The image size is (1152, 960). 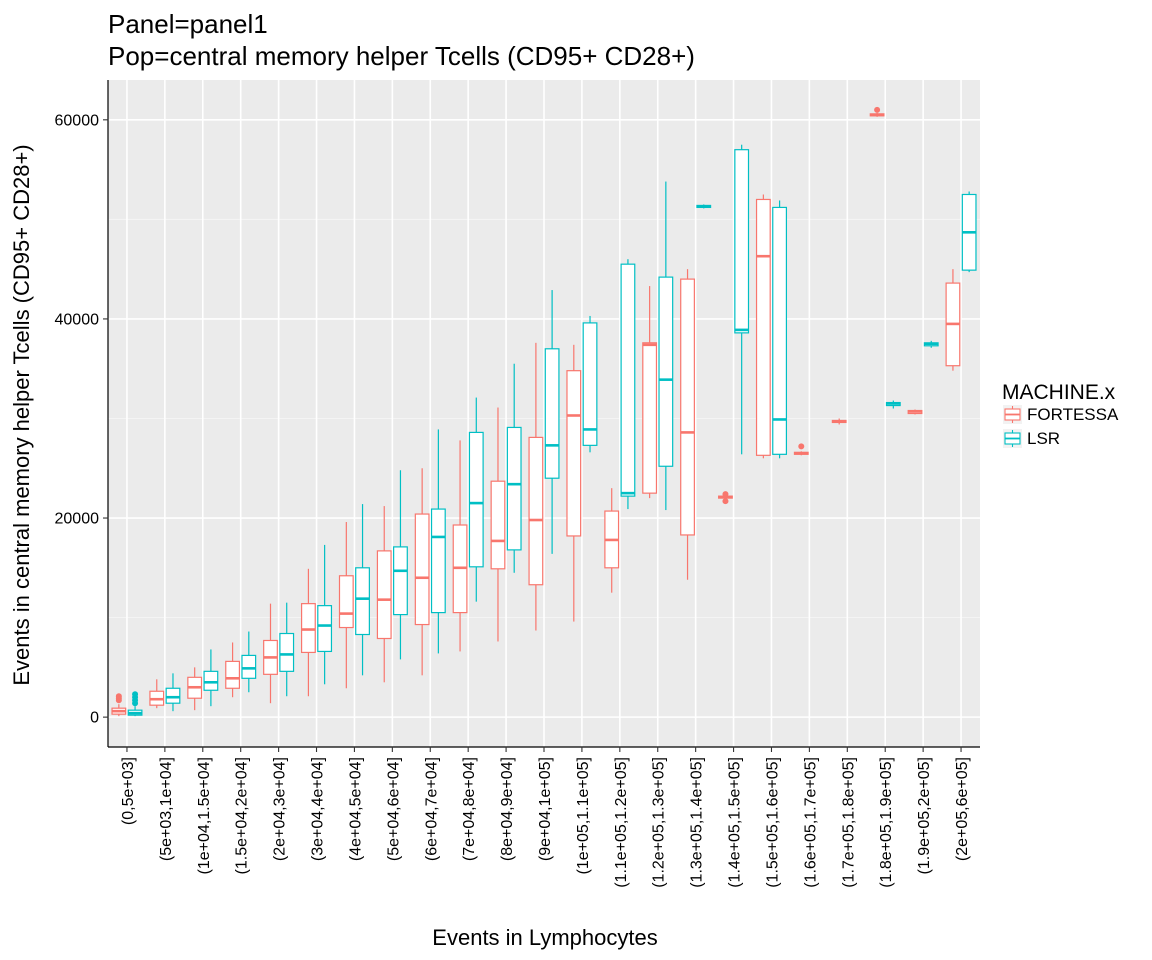 What do you see at coordinates (962, 809) in the screenshot?
I see `x-tick-label: (2e+05,6e+05]` at bounding box center [962, 809].